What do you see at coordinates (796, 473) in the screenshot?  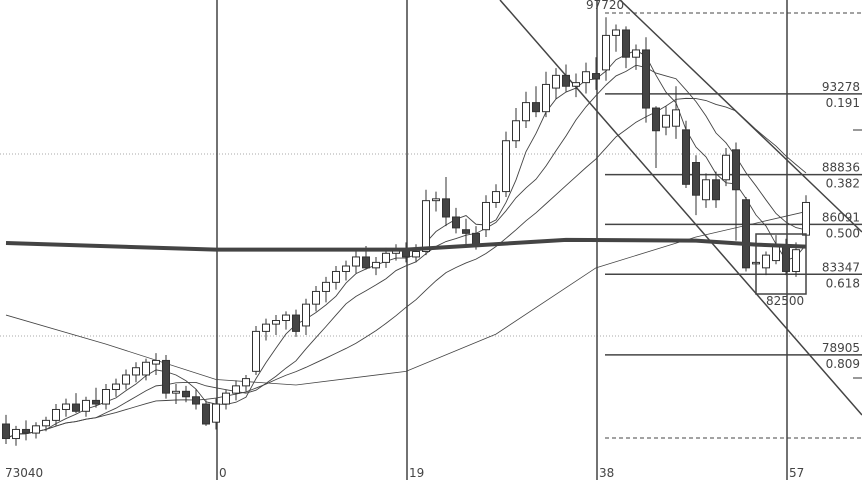 I see `x-tick-label: 57` at bounding box center [796, 473].